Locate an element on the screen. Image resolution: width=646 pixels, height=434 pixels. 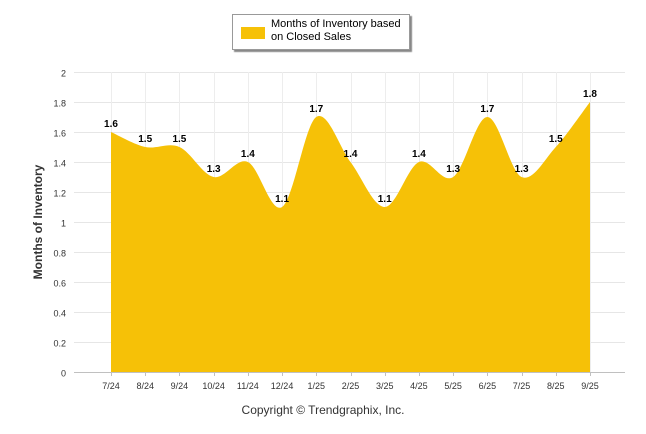
y-tick-label: 0.8 is located at coordinates (59, 254).